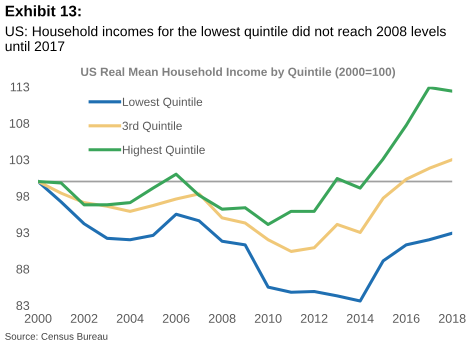 The image size is (476, 347). Describe the element at coordinates (360, 318) in the screenshot. I see `x-tick-label: 2014` at that location.